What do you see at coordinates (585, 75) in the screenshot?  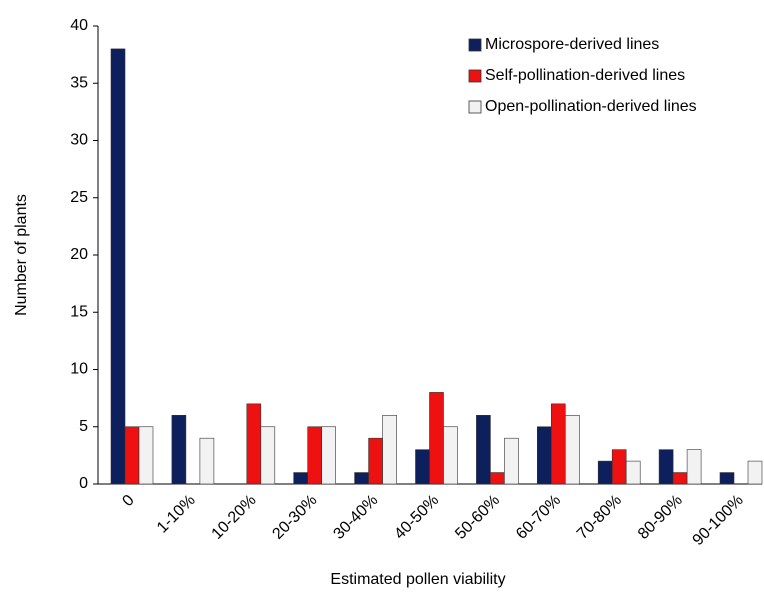 I see `legend-label: Self-pollination-derived lines` at bounding box center [585, 75].